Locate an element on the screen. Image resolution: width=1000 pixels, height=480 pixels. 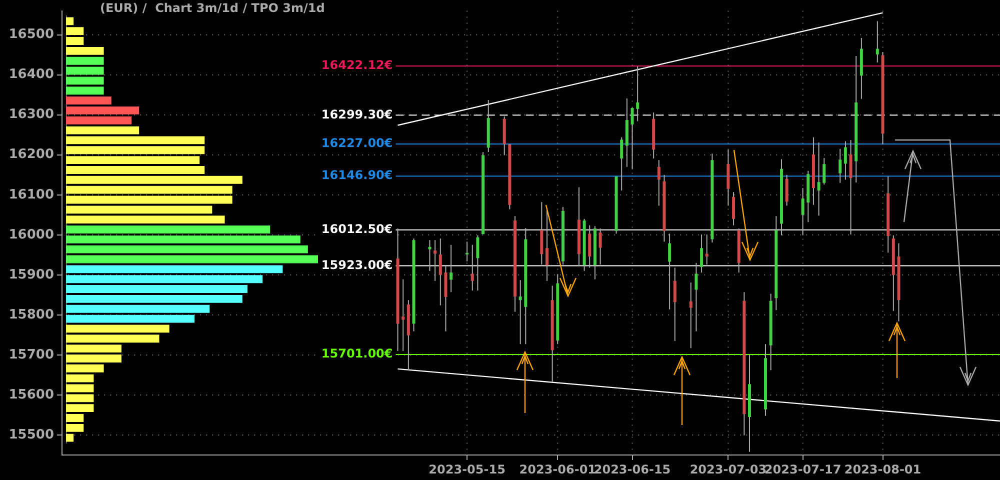
y-tick-label: 16500 is located at coordinates (31, 34).